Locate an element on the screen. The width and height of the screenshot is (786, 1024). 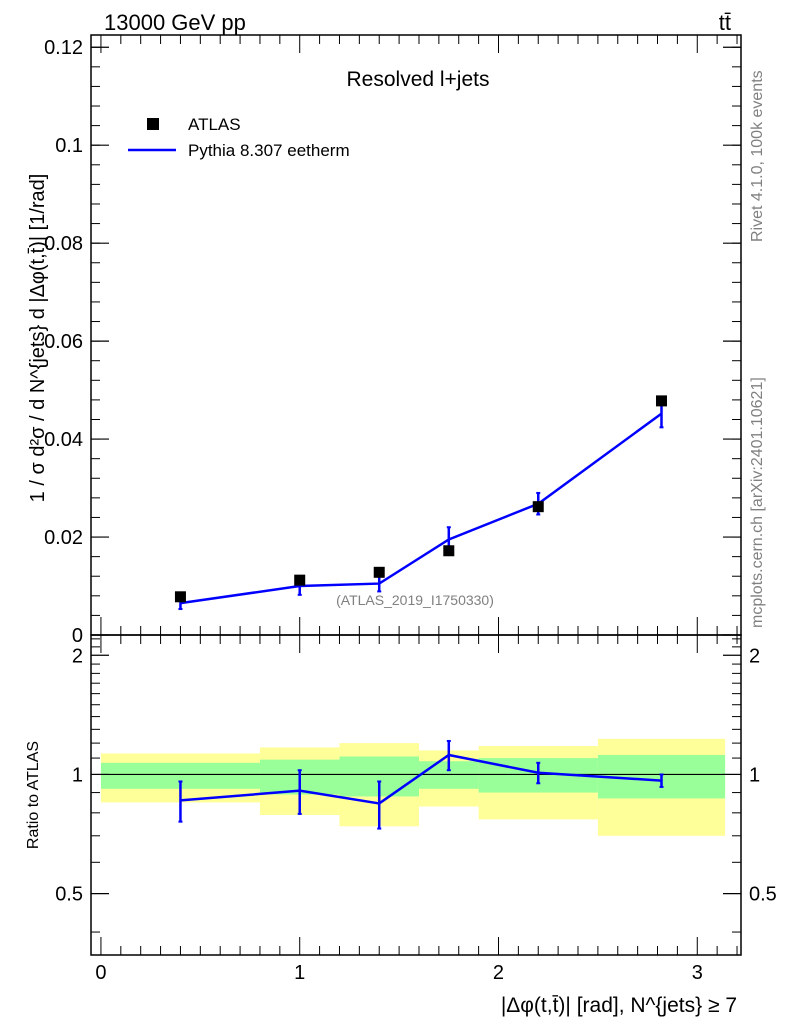
legend-pythia-label: Pythia 8.307 eetherm is located at coordinates (269, 150).